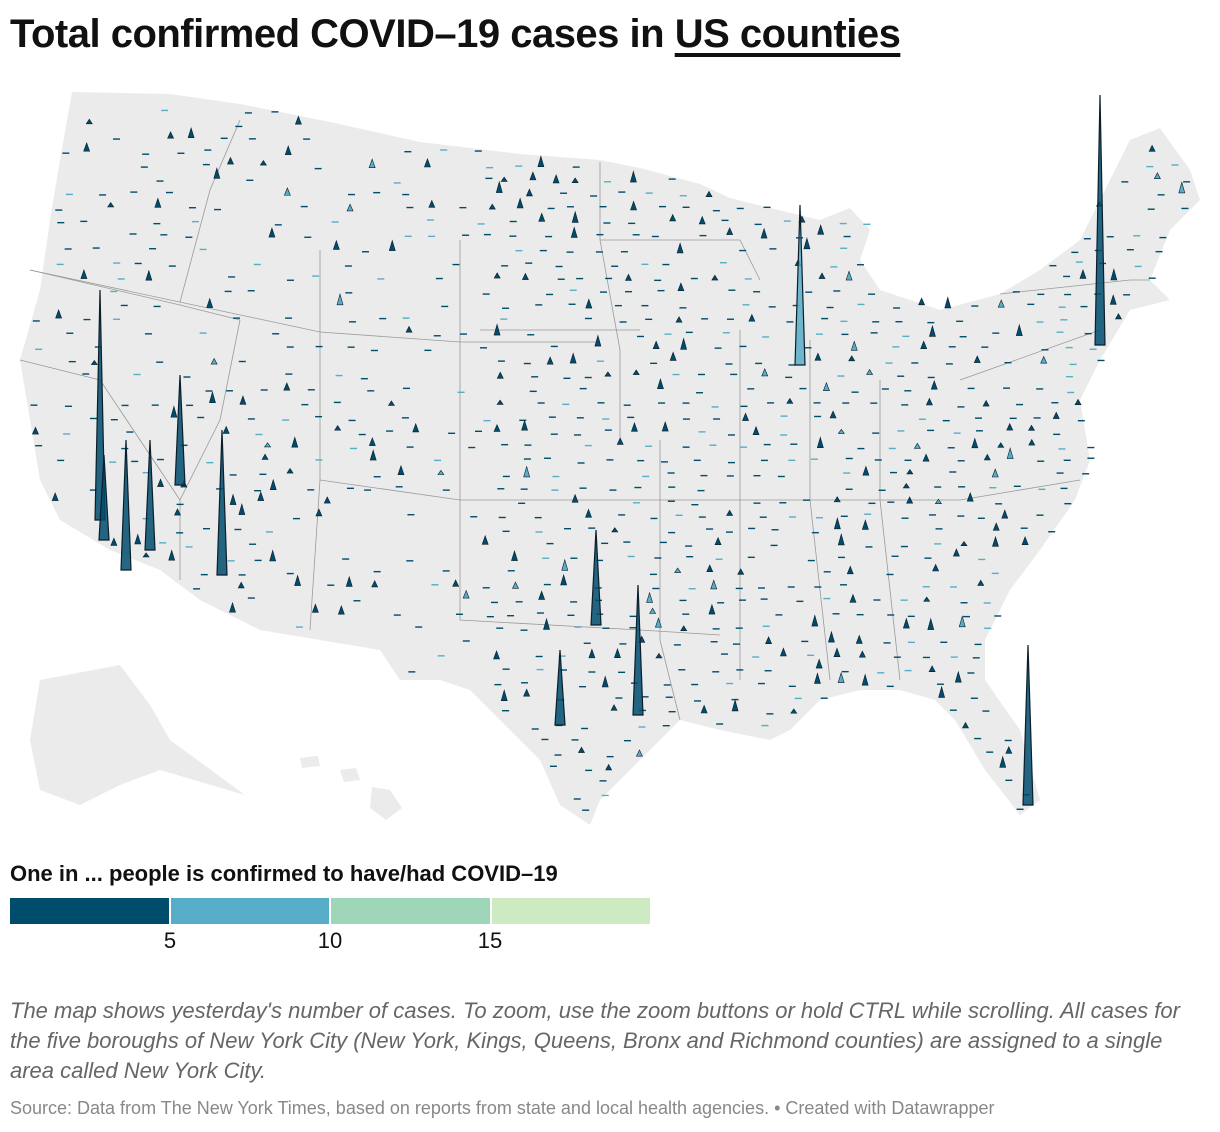 This screenshot has width=1220, height=1132. Describe the element at coordinates (330, 911) in the screenshot. I see `color-legend` at that location.